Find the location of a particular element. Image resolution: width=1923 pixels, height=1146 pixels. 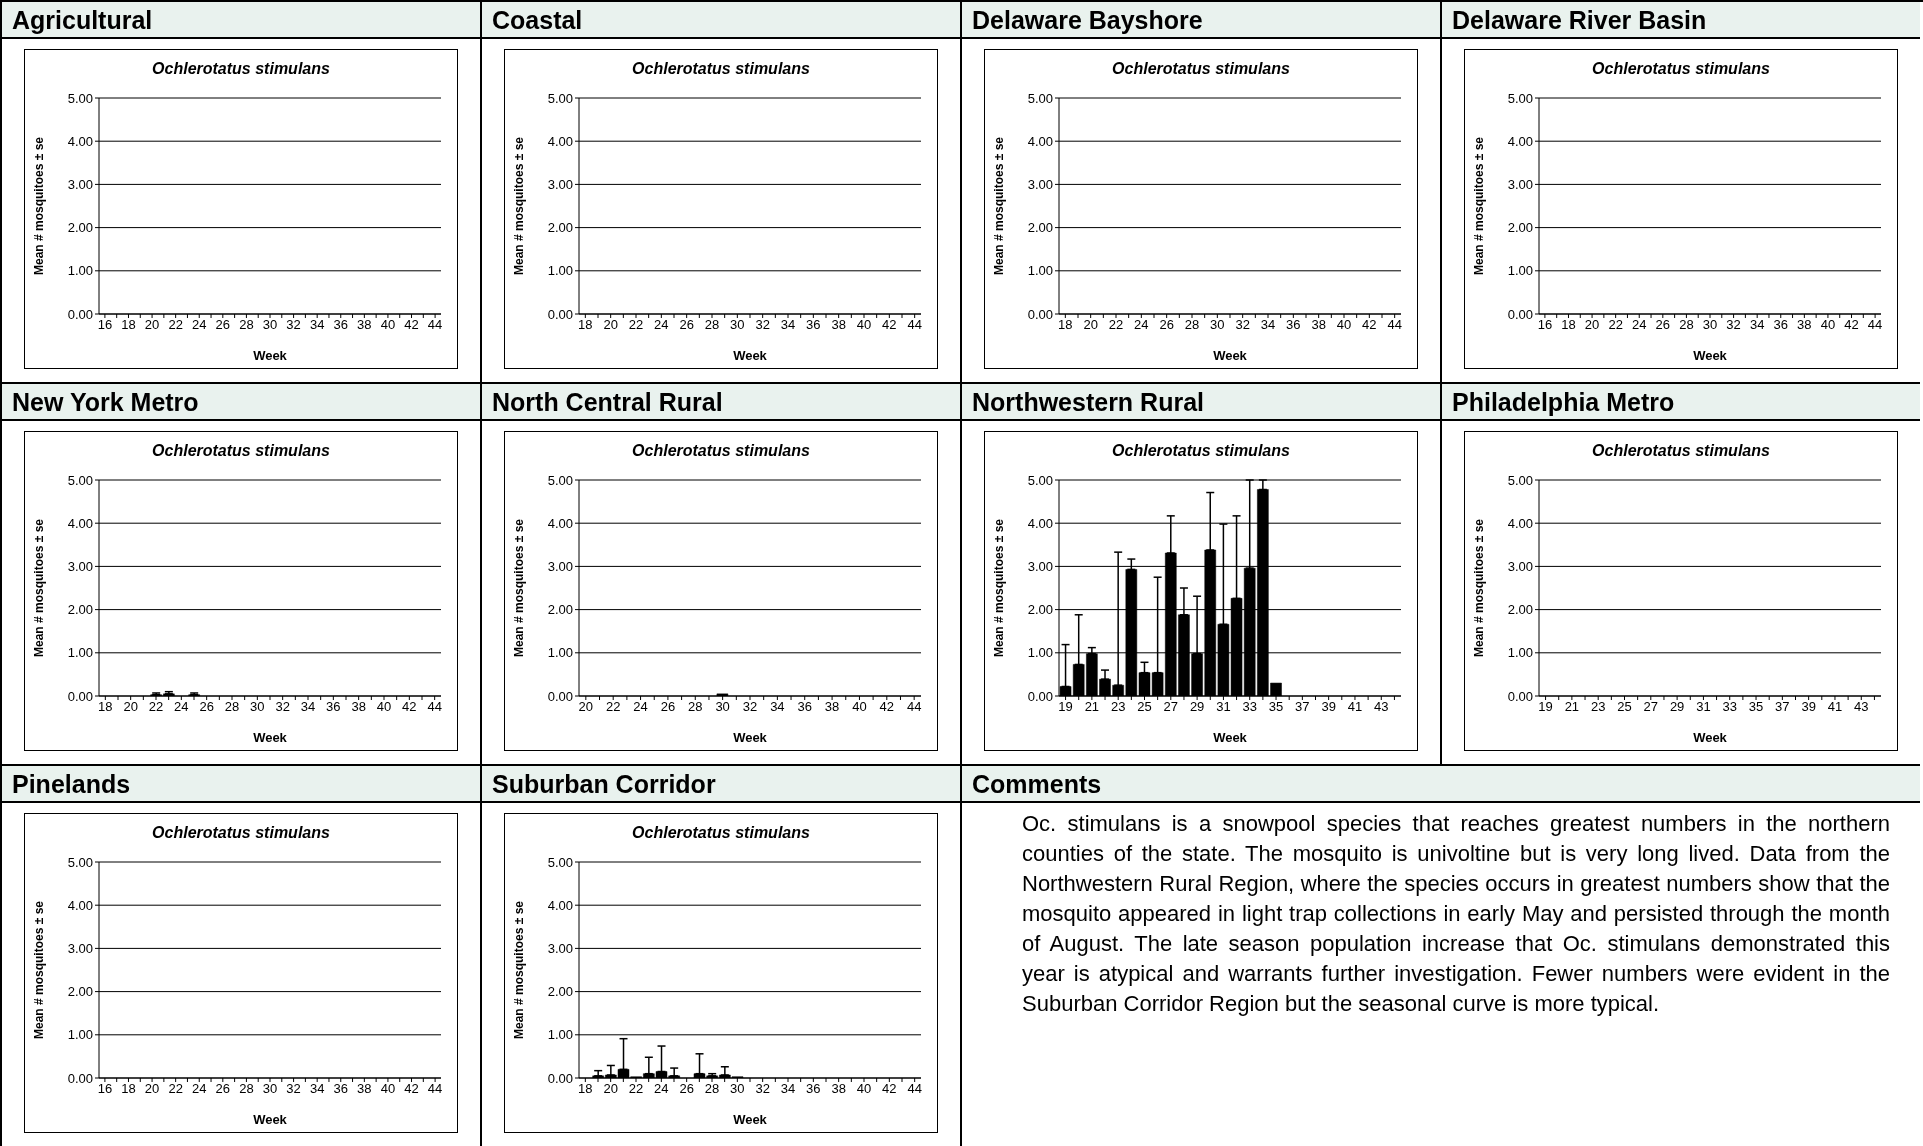

x-tick-label: 29 is located at coordinates (1197, 707).